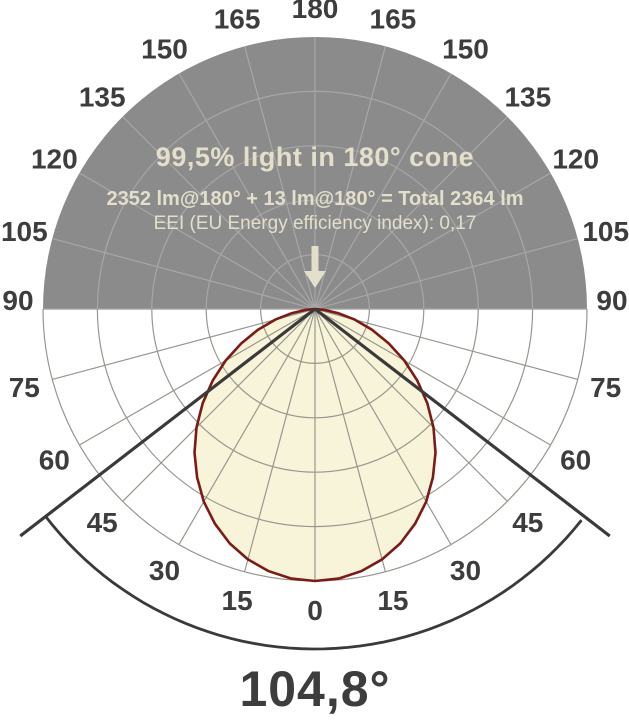  What do you see at coordinates (54, 460) in the screenshot?
I see `angle-label-60-left: 60` at bounding box center [54, 460].